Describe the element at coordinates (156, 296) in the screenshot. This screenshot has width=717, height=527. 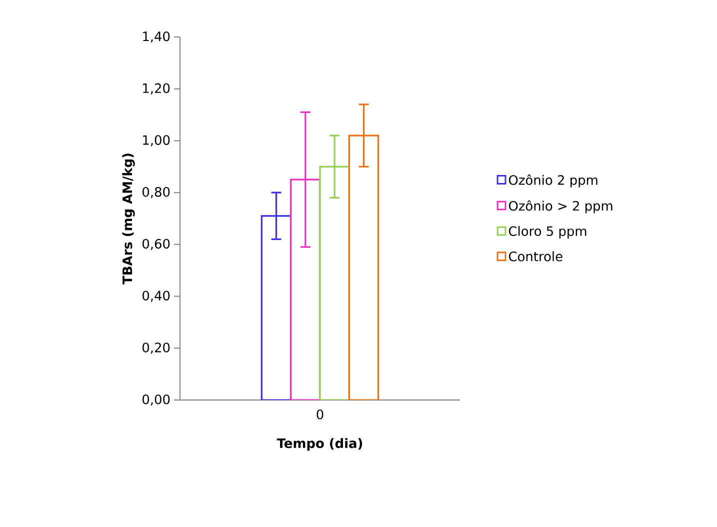
I see `y-tick-label: 0,40` at that location.